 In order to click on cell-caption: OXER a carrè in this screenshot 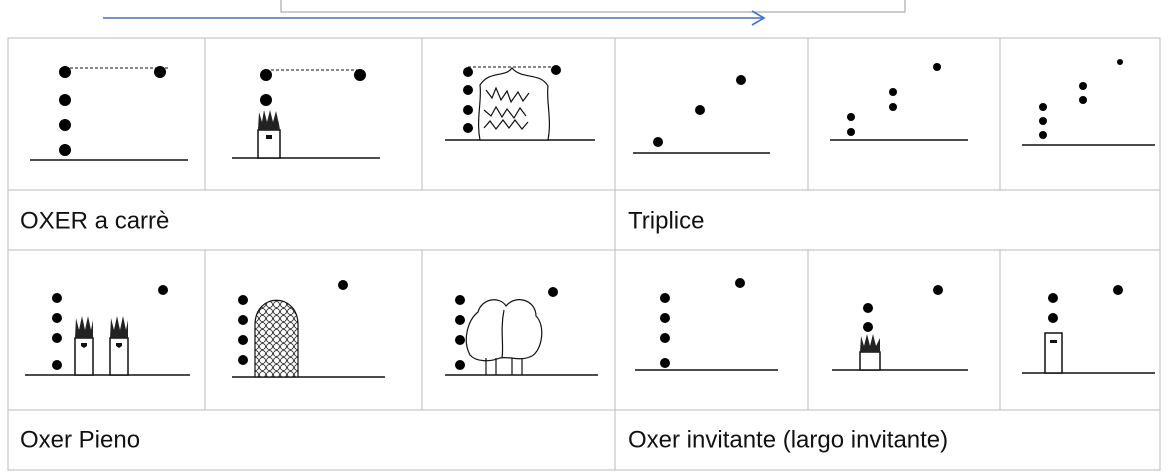, I will do `click(94, 220)`.